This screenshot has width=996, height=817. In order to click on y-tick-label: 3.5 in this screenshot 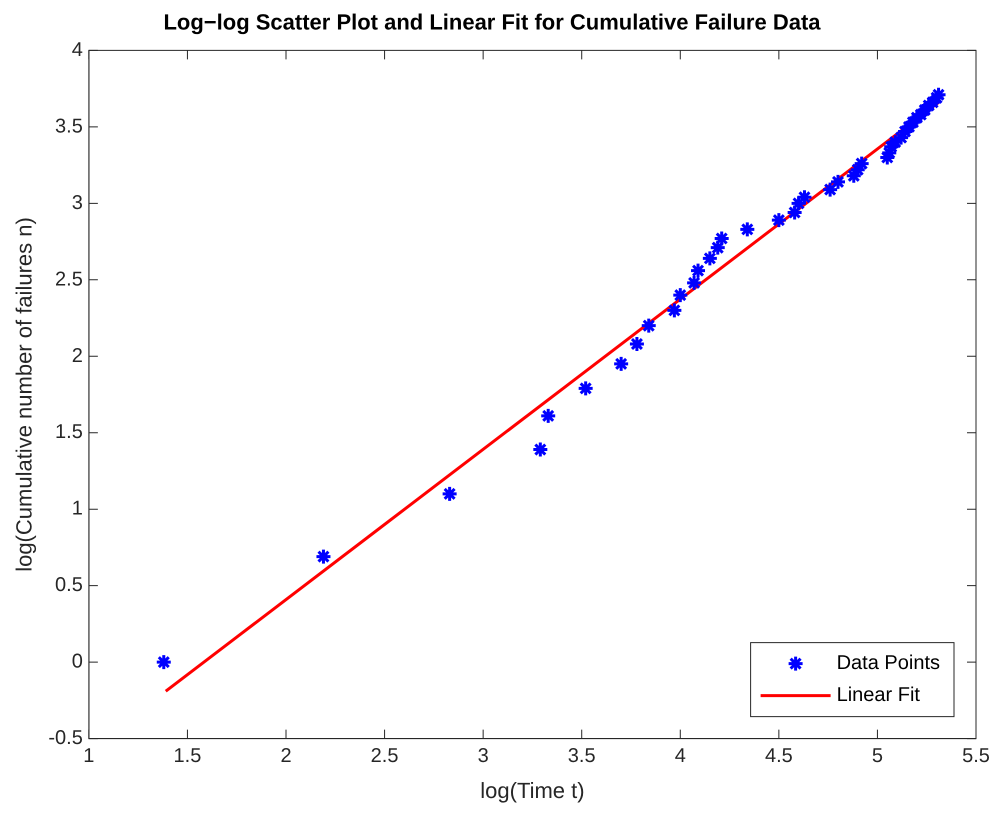, I will do `click(69, 126)`.